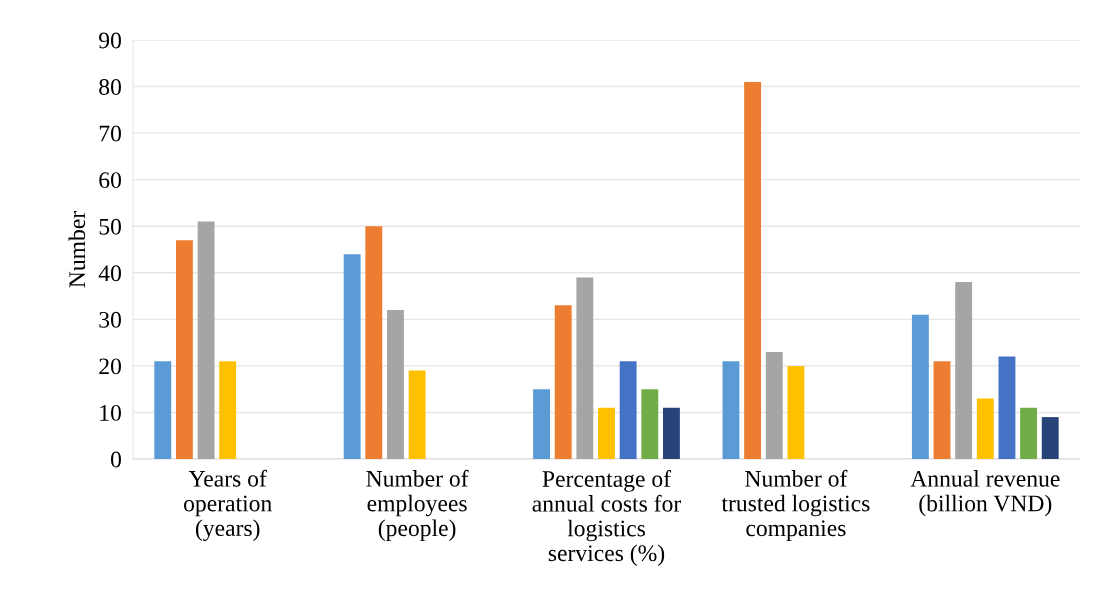  What do you see at coordinates (110, 40) in the screenshot?
I see `y-tick-label: 90` at bounding box center [110, 40].